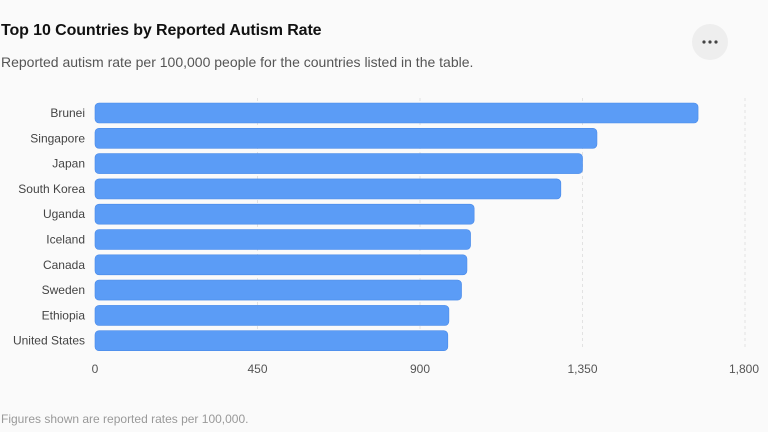 The image size is (768, 432). Describe the element at coordinates (57, 138) in the screenshot. I see `category-label: Singapore` at that location.